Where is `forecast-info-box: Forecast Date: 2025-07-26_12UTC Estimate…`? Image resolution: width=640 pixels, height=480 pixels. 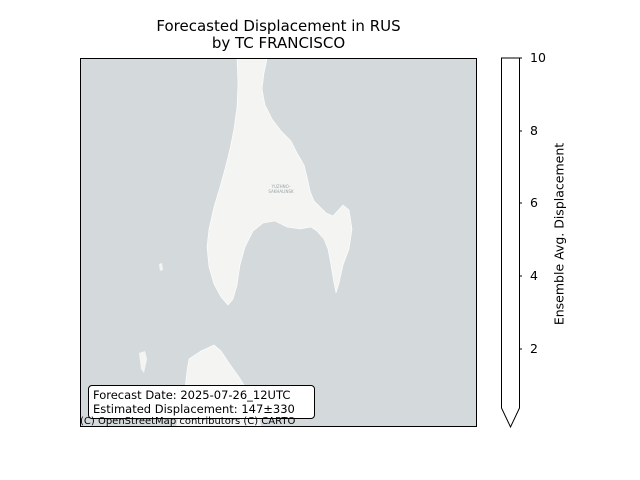 forecast-info-box: Forecast Date: 2025-07-26_12UTC Estimate… is located at coordinates (201, 402).